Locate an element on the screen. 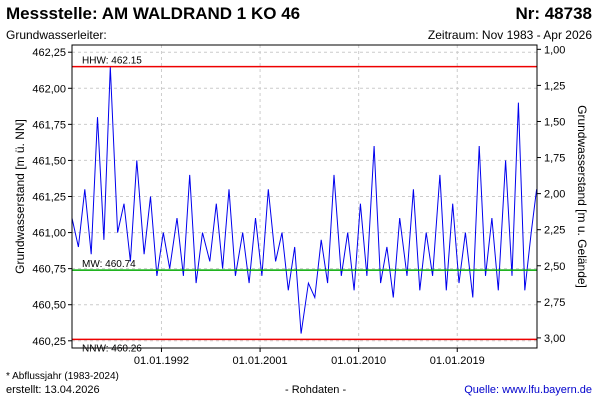 The height and width of the screenshot is (400, 600). y-tick-label: 460,25 is located at coordinates (49, 342).